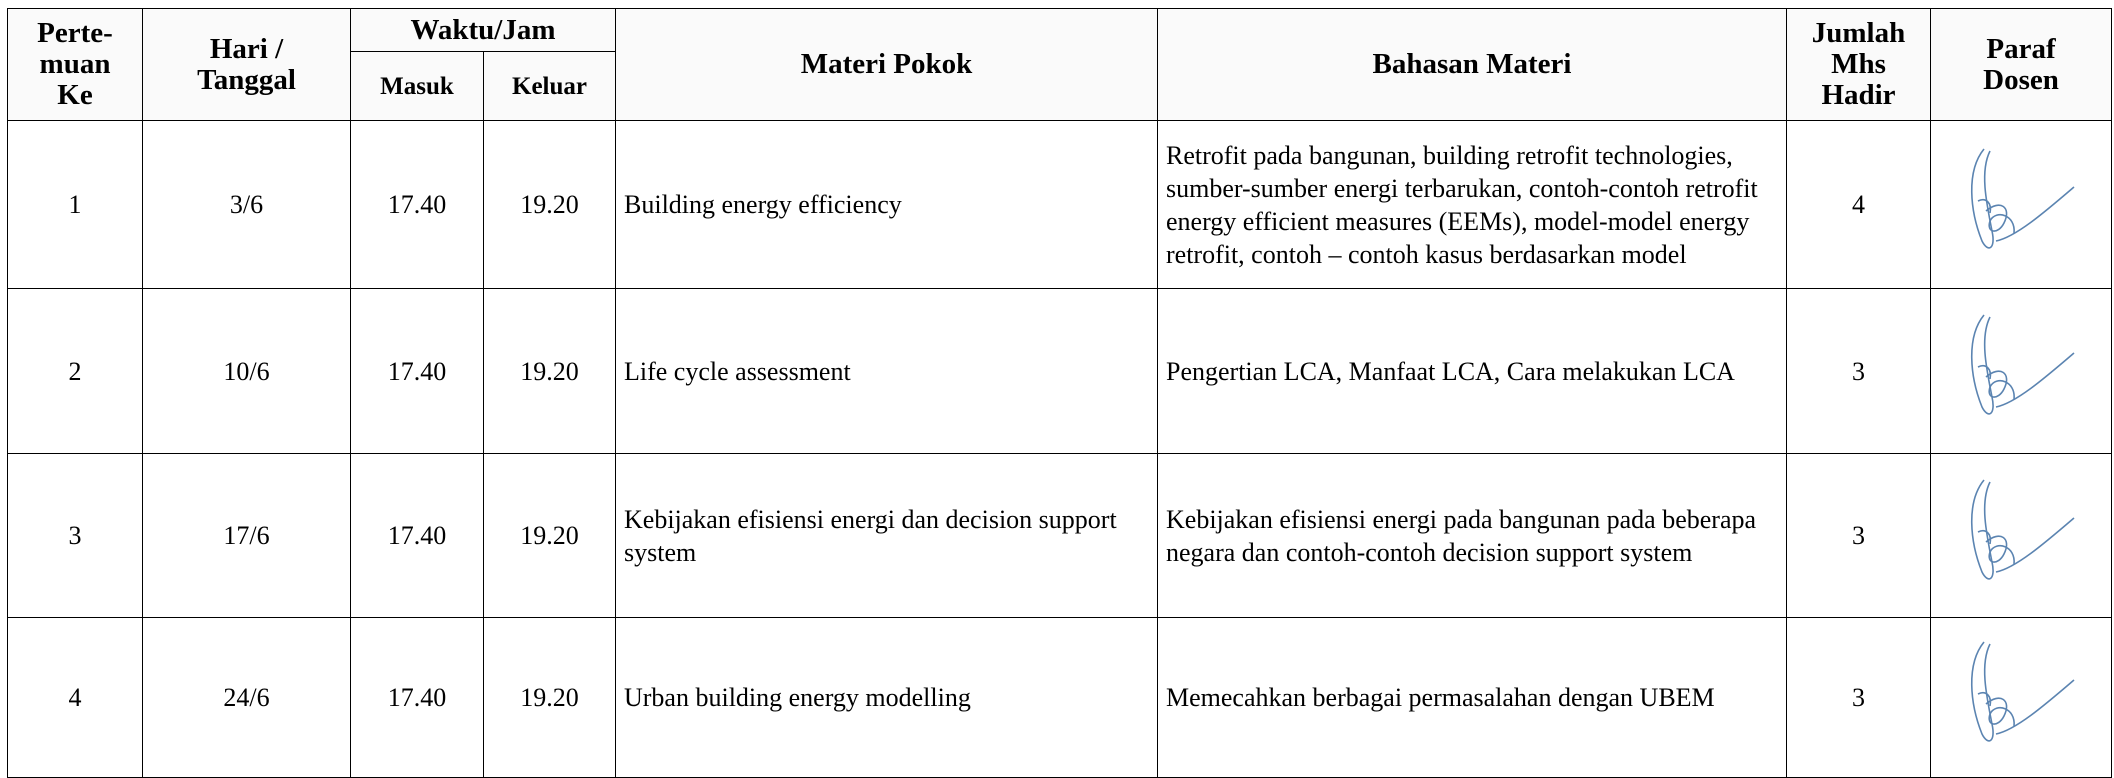 This screenshot has height=778, width=2114. What do you see at coordinates (886, 204) in the screenshot?
I see `table-cell: Building energy efficiency` at bounding box center [886, 204].